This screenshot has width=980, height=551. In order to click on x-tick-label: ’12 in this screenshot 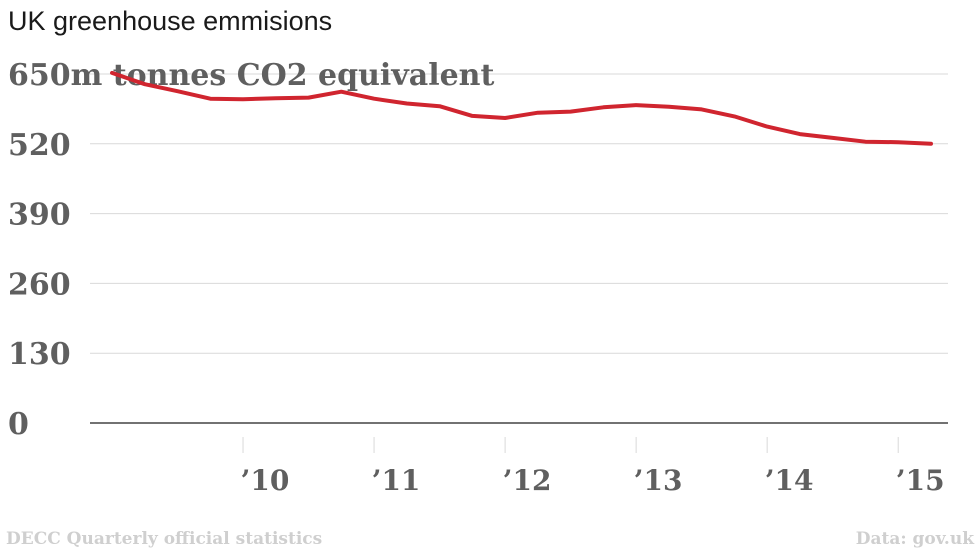, I will do `click(527, 480)`.